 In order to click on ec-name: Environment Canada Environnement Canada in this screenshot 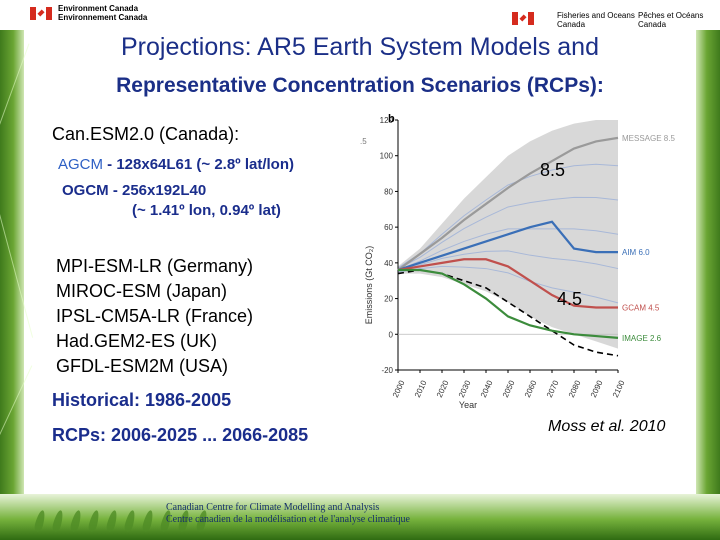, I will do `click(102, 13)`.